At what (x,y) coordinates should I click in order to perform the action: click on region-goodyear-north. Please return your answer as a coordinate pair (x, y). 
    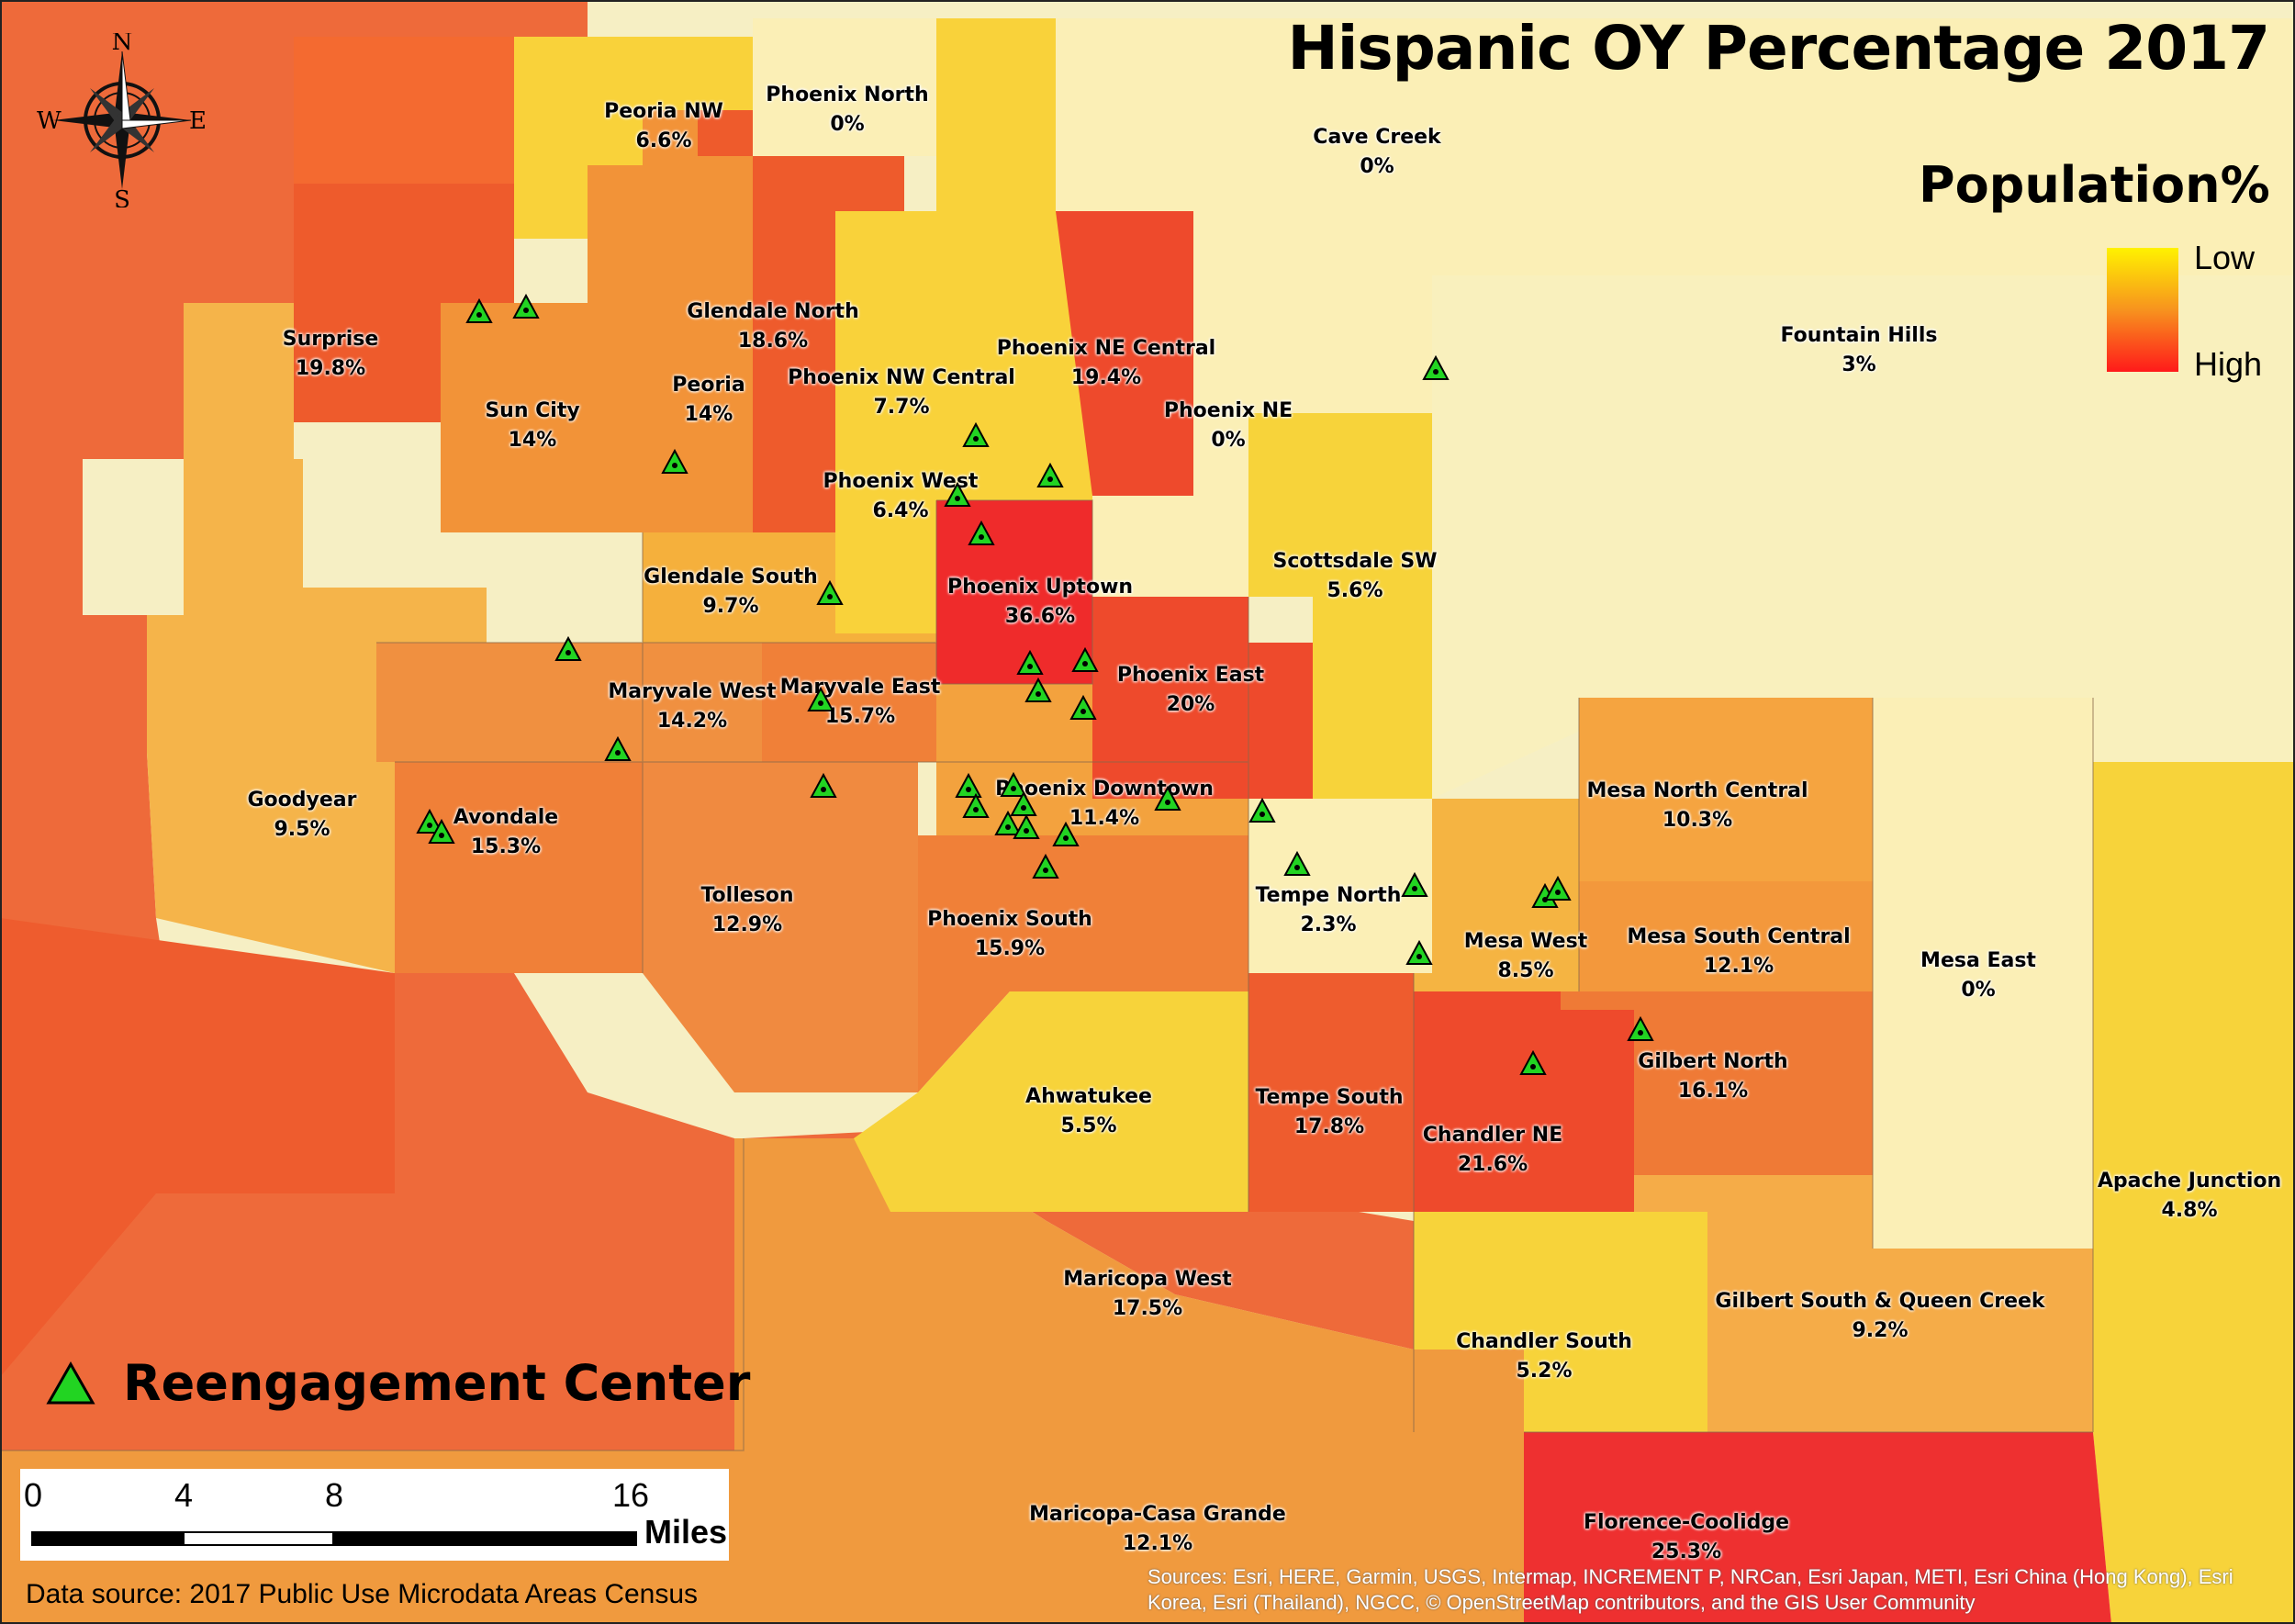
    Looking at the image, I should click on (239, 381).